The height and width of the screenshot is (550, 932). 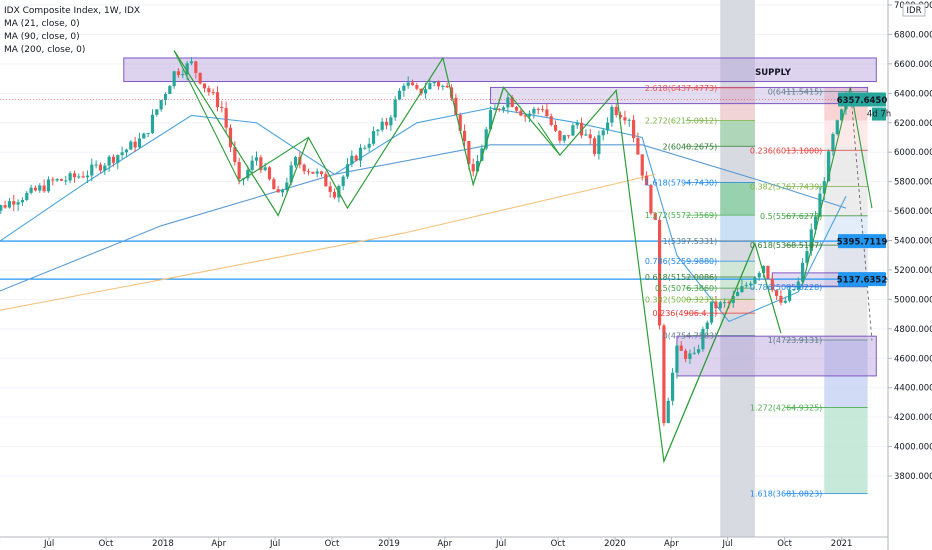 What do you see at coordinates (913, 300) in the screenshot?
I see `y-tick-label: 5000.0000` at bounding box center [913, 300].